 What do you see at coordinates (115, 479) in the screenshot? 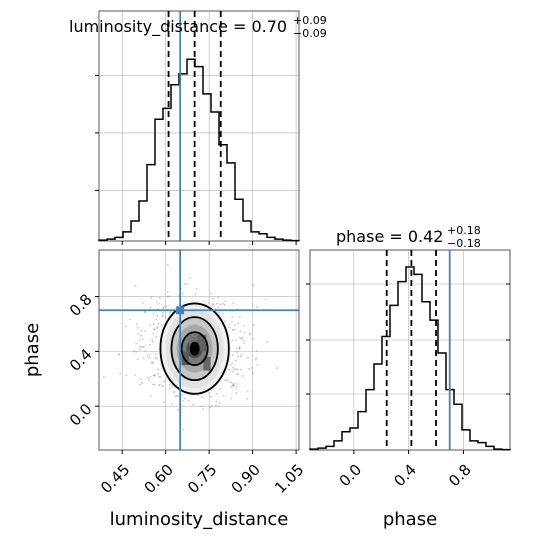
I see `bl-xtick-label-0: 0.45` at bounding box center [115, 479].